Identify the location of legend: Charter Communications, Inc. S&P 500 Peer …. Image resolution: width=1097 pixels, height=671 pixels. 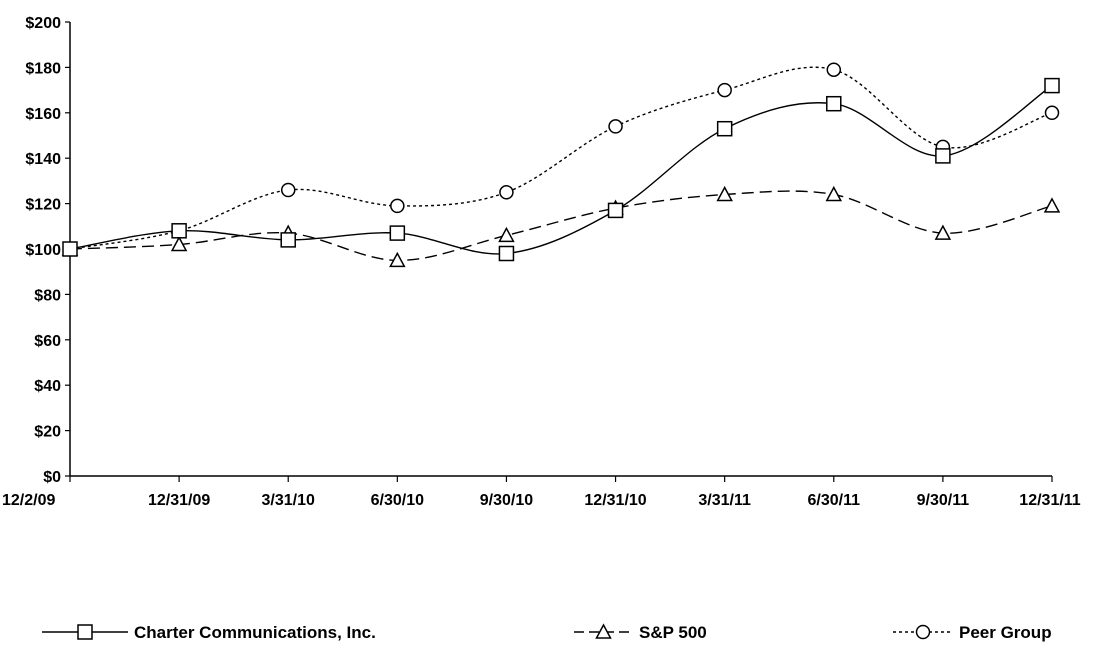
(547, 632).